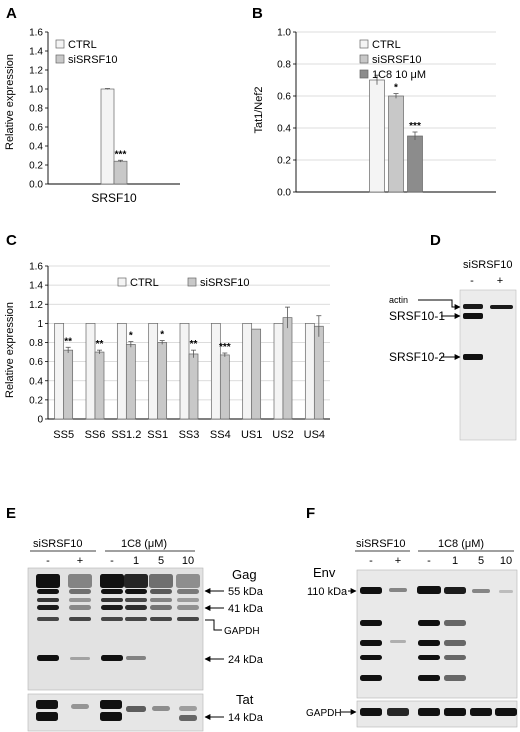 The width and height of the screenshot is (520, 732). I want to click on blot-e-lane-6: 10, so click(188, 561).